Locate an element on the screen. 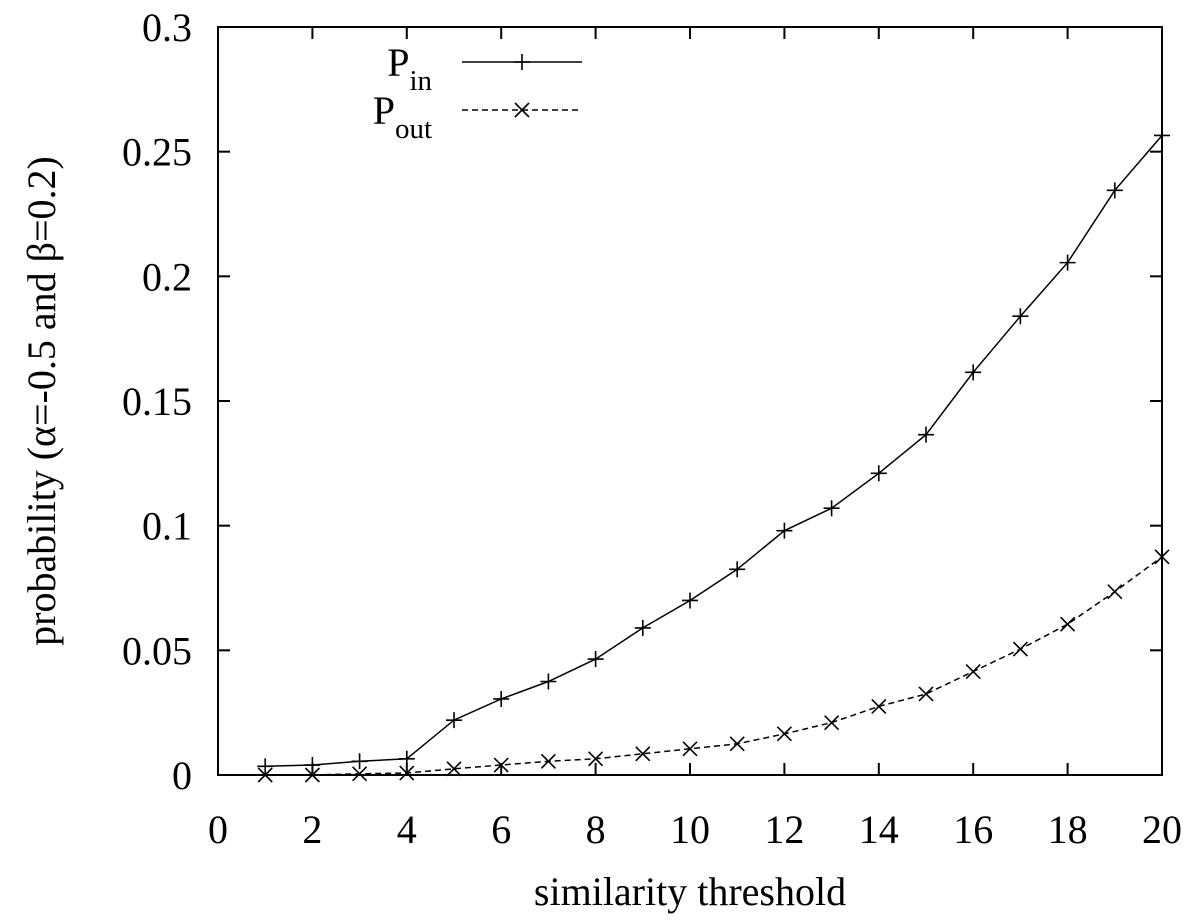  x-tick-label: 0 is located at coordinates (218, 829).